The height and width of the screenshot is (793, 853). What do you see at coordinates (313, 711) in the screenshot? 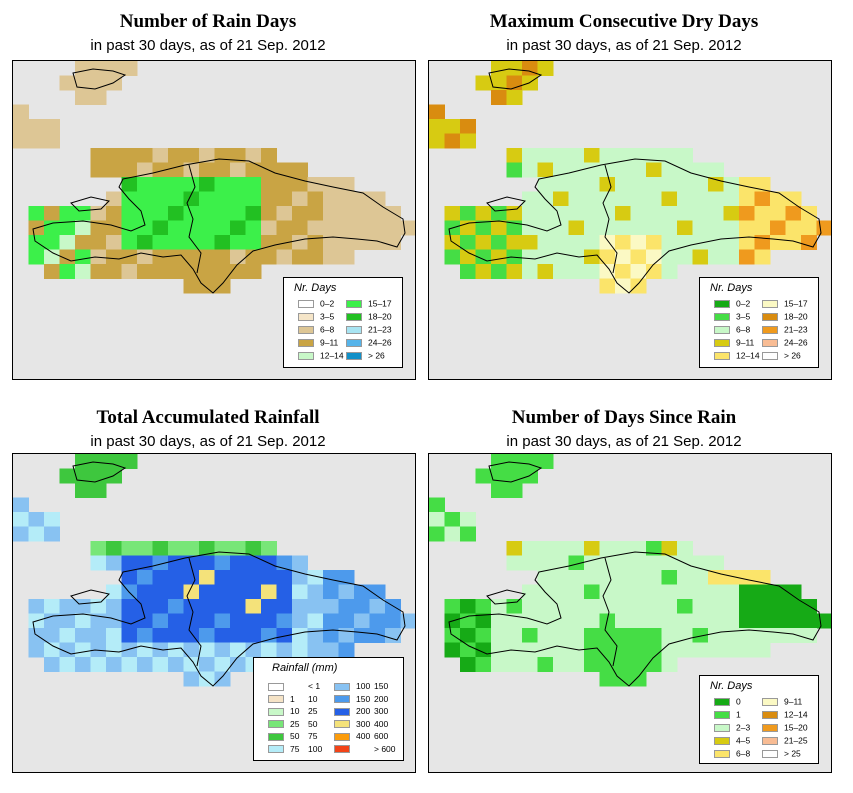
I see `legend-range-high: 25` at bounding box center [313, 711].